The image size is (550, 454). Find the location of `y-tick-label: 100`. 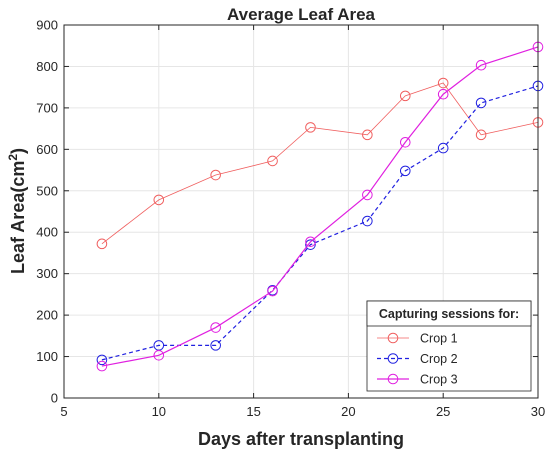

y-tick-label: 100 is located at coordinates (47, 356).